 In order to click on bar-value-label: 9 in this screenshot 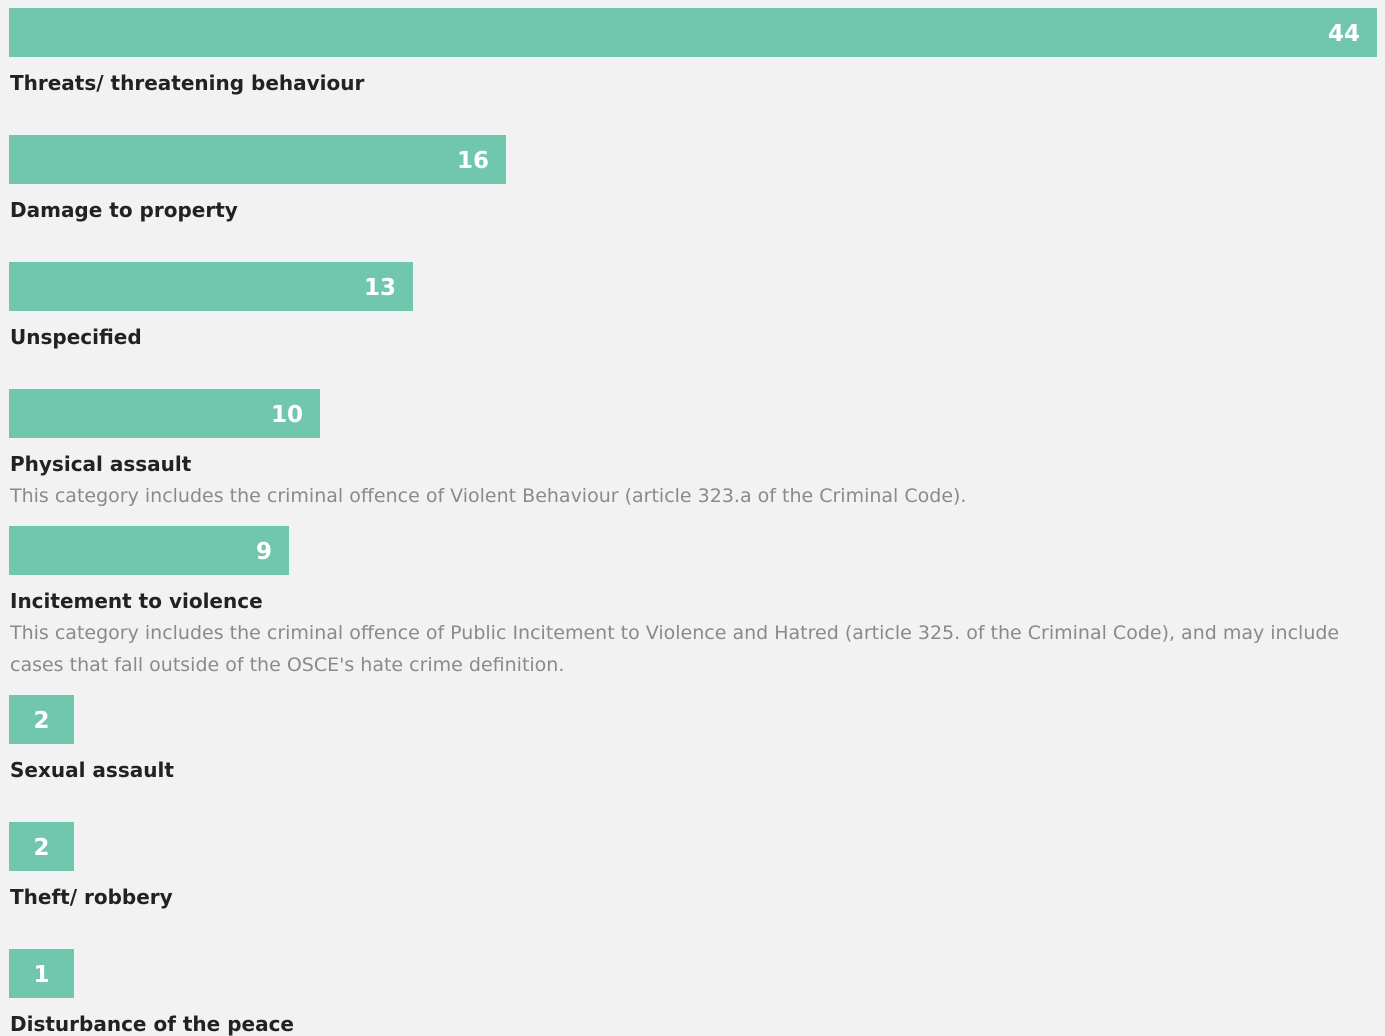, I will do `click(263, 552)`.